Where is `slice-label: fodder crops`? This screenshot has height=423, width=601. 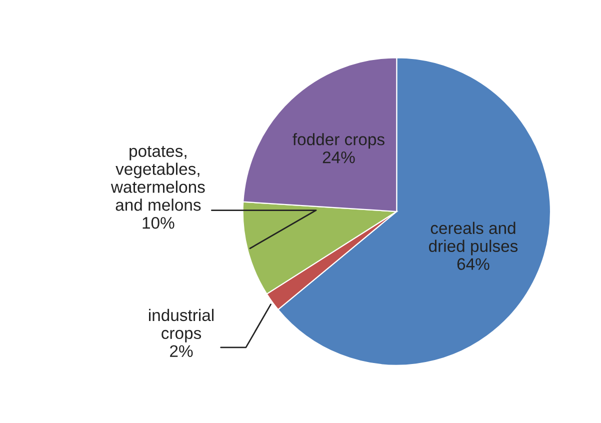
slice-label: fodder crops is located at coordinates (338, 141).